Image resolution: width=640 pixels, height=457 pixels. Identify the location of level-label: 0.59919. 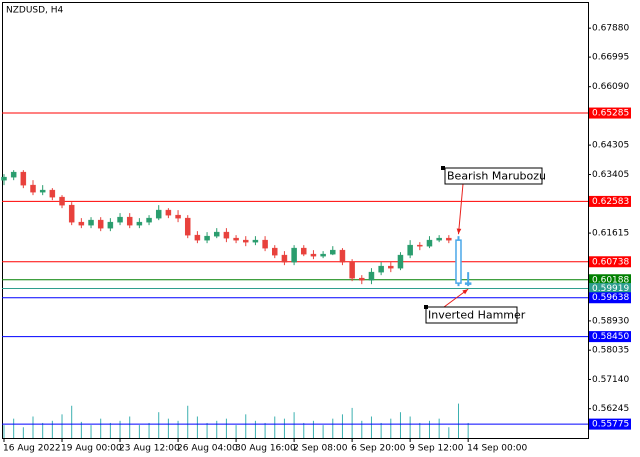
(610, 289).